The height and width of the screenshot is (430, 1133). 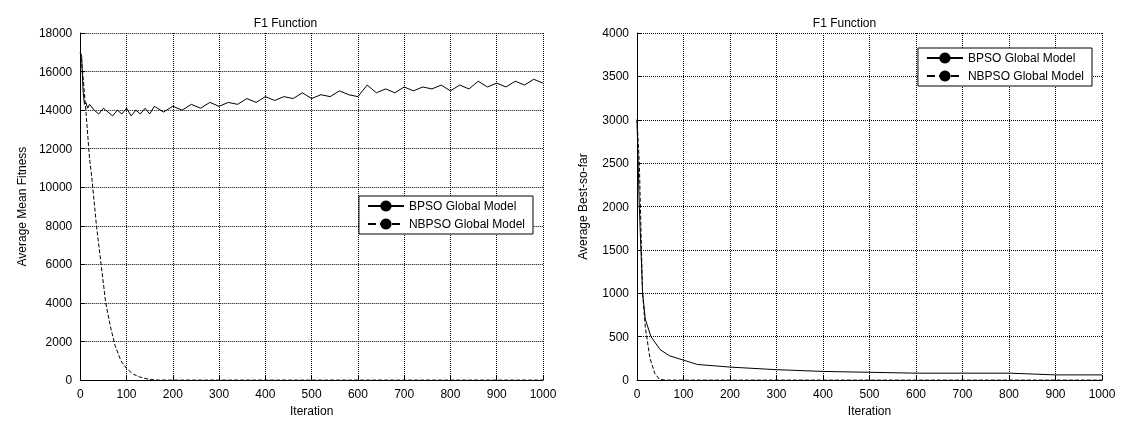 What do you see at coordinates (616, 293) in the screenshot?
I see `y-tick-label: 1000` at bounding box center [616, 293].